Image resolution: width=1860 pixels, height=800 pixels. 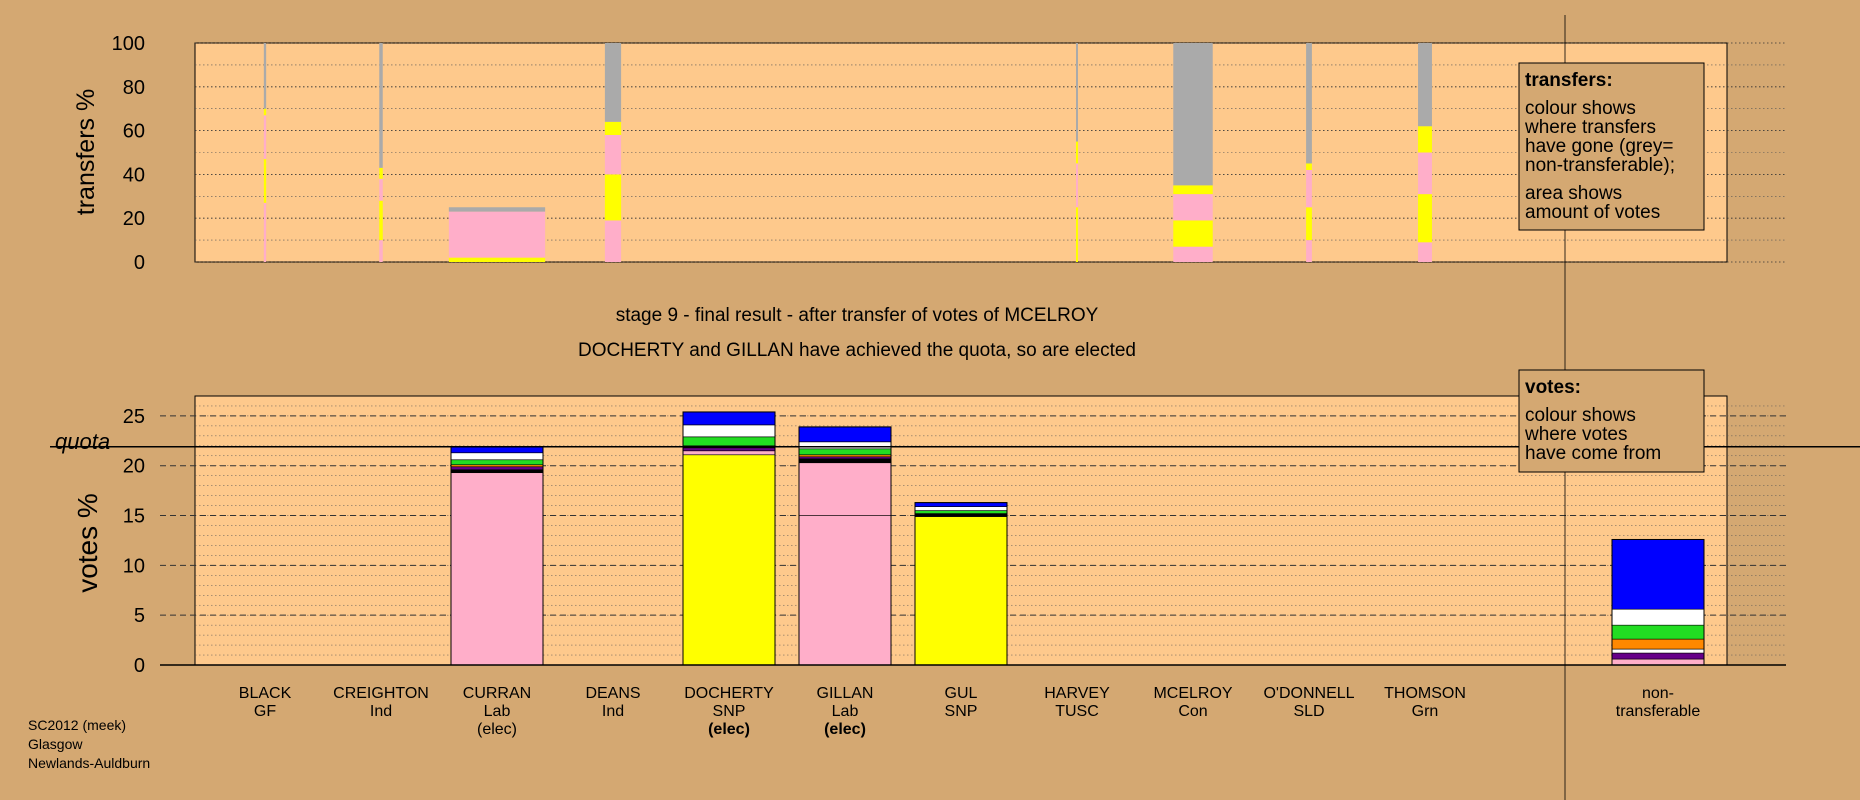 What do you see at coordinates (128, 44) in the screenshot?
I see `transfers-y-tick-label: 100` at bounding box center [128, 44].